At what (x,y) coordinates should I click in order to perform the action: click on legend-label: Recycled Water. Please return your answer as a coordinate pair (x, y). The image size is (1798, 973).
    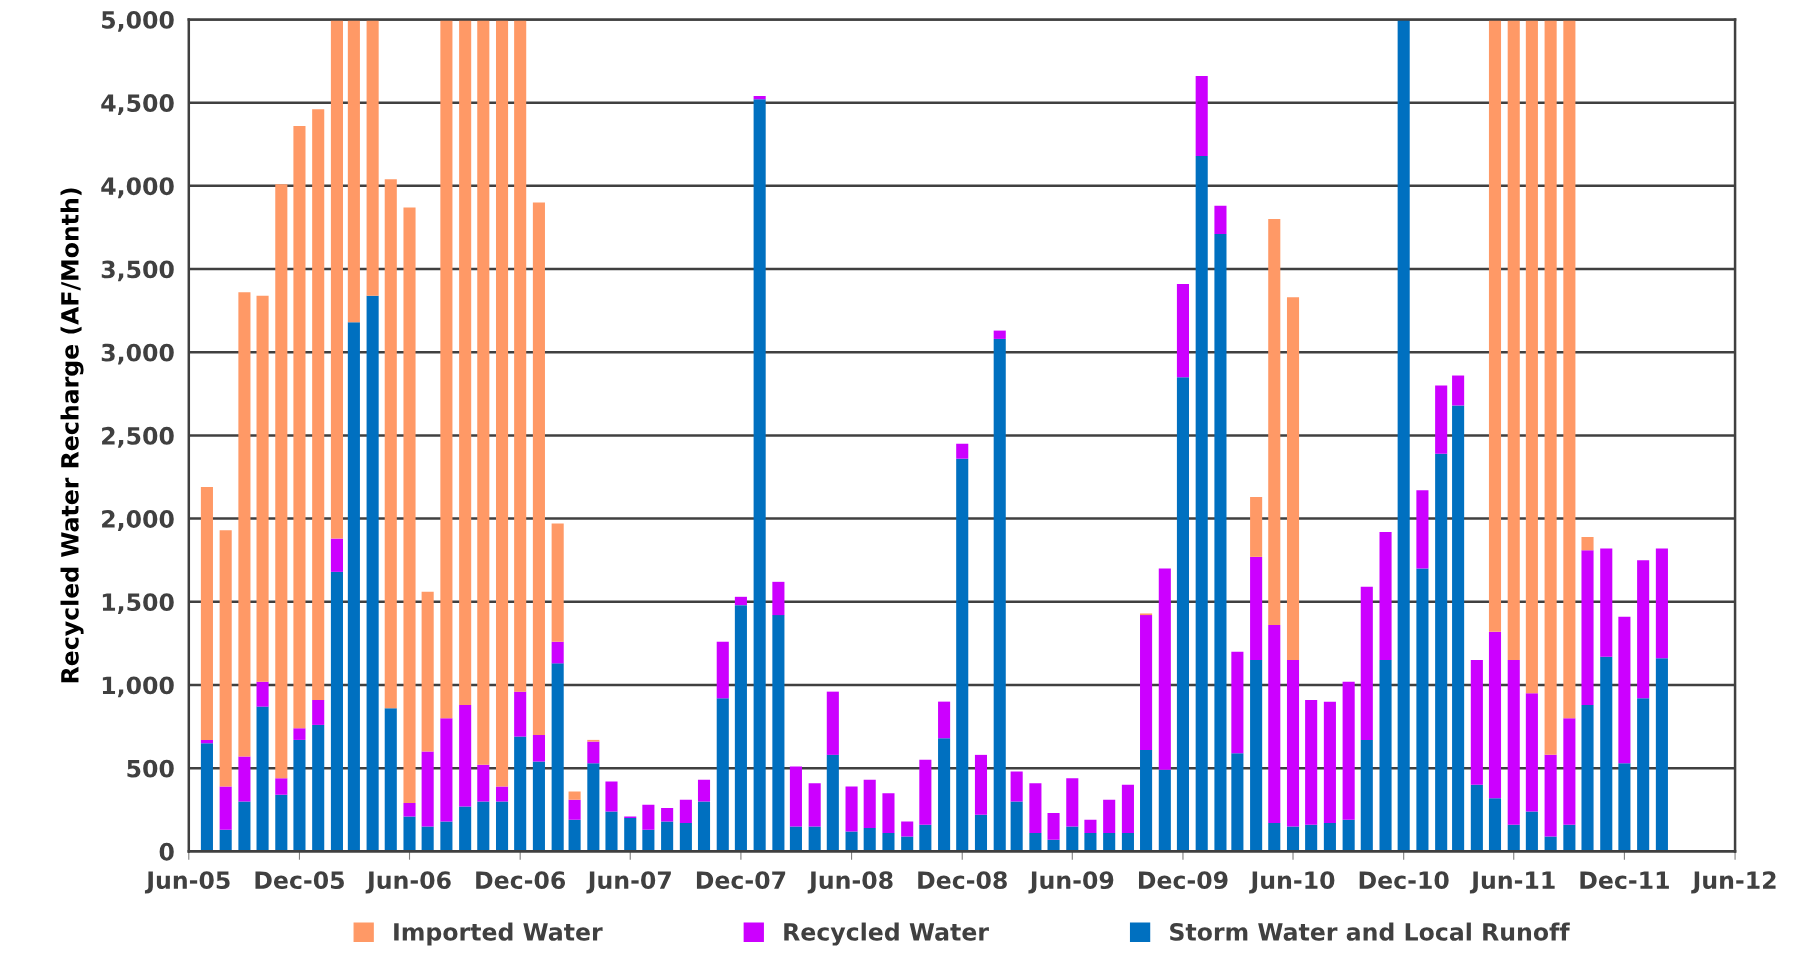
    Looking at the image, I should click on (886, 934).